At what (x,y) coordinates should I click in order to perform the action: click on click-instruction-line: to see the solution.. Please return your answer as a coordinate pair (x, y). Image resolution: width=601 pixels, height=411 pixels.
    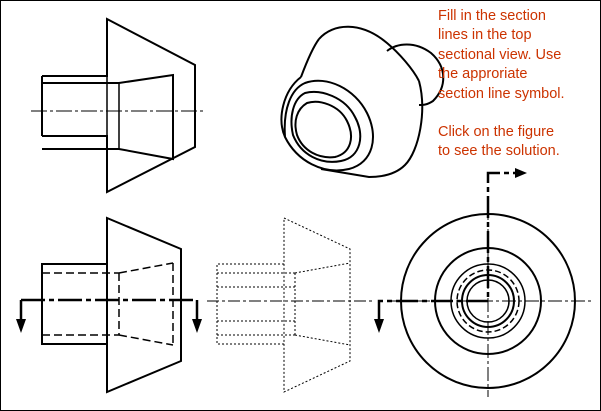
    Looking at the image, I should click on (499, 151).